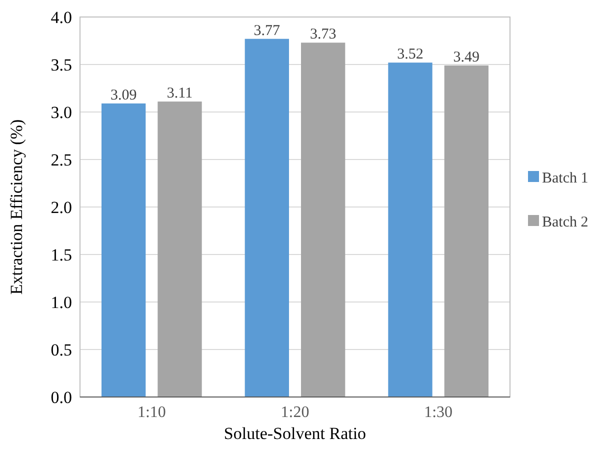 The image size is (601, 452). Describe the element at coordinates (16, 207) in the screenshot. I see `y-axis-title: Extraction Efficiency (%)` at that location.